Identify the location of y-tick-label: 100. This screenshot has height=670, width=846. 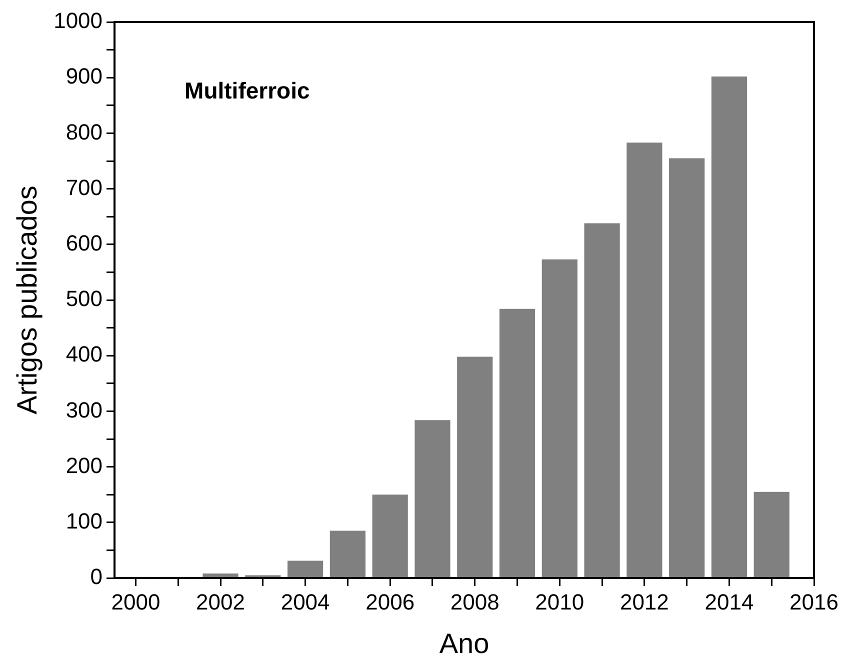
(84, 521).